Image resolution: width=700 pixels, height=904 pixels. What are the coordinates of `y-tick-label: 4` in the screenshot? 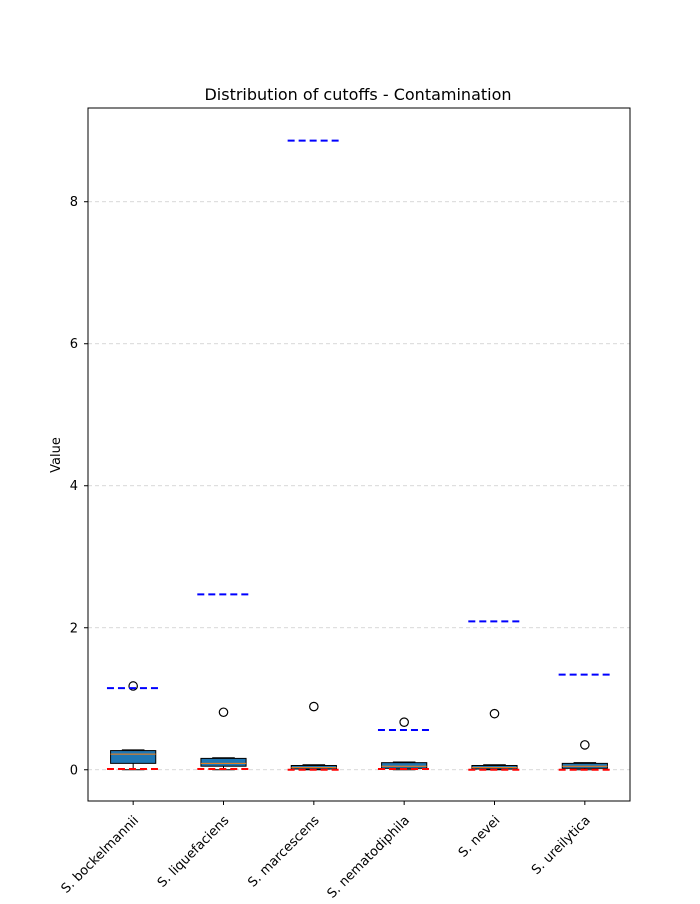 It's located at (74, 486).